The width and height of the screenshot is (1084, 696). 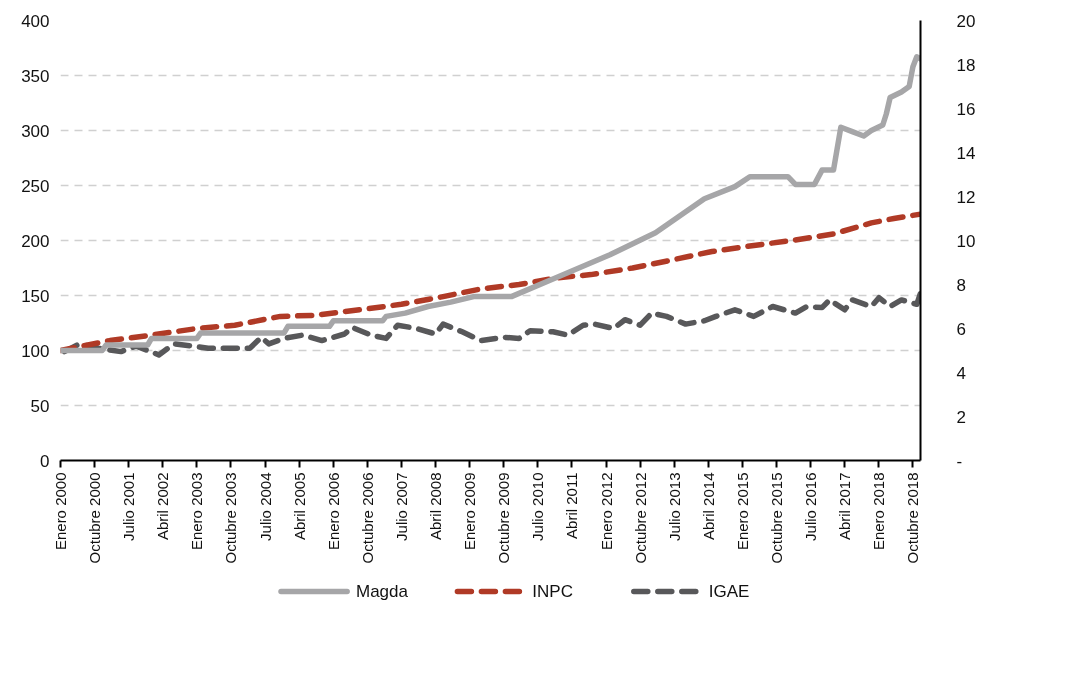 I want to click on x-tick-label: Octubre 2015, so click(x=776, y=518).